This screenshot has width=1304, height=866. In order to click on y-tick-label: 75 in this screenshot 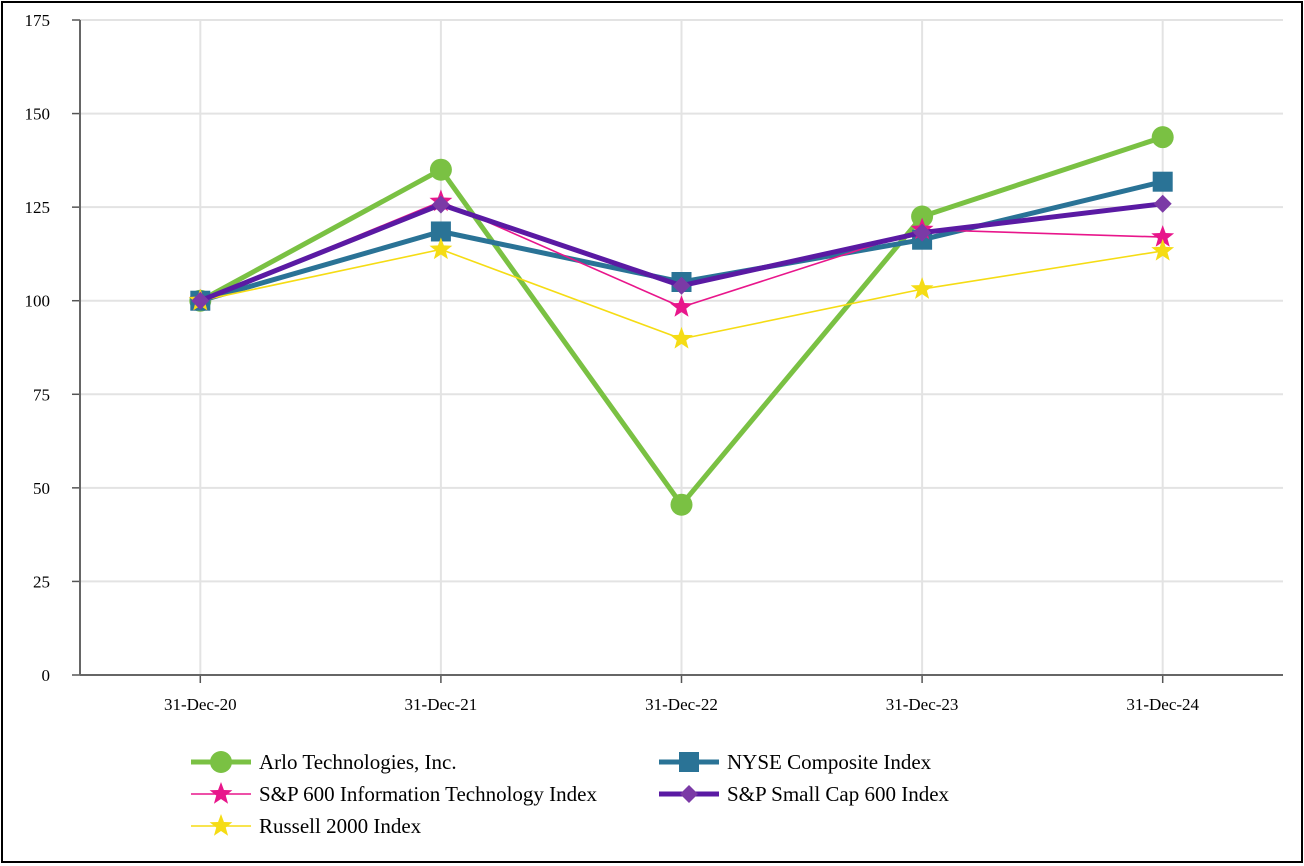, I will do `click(41, 394)`.